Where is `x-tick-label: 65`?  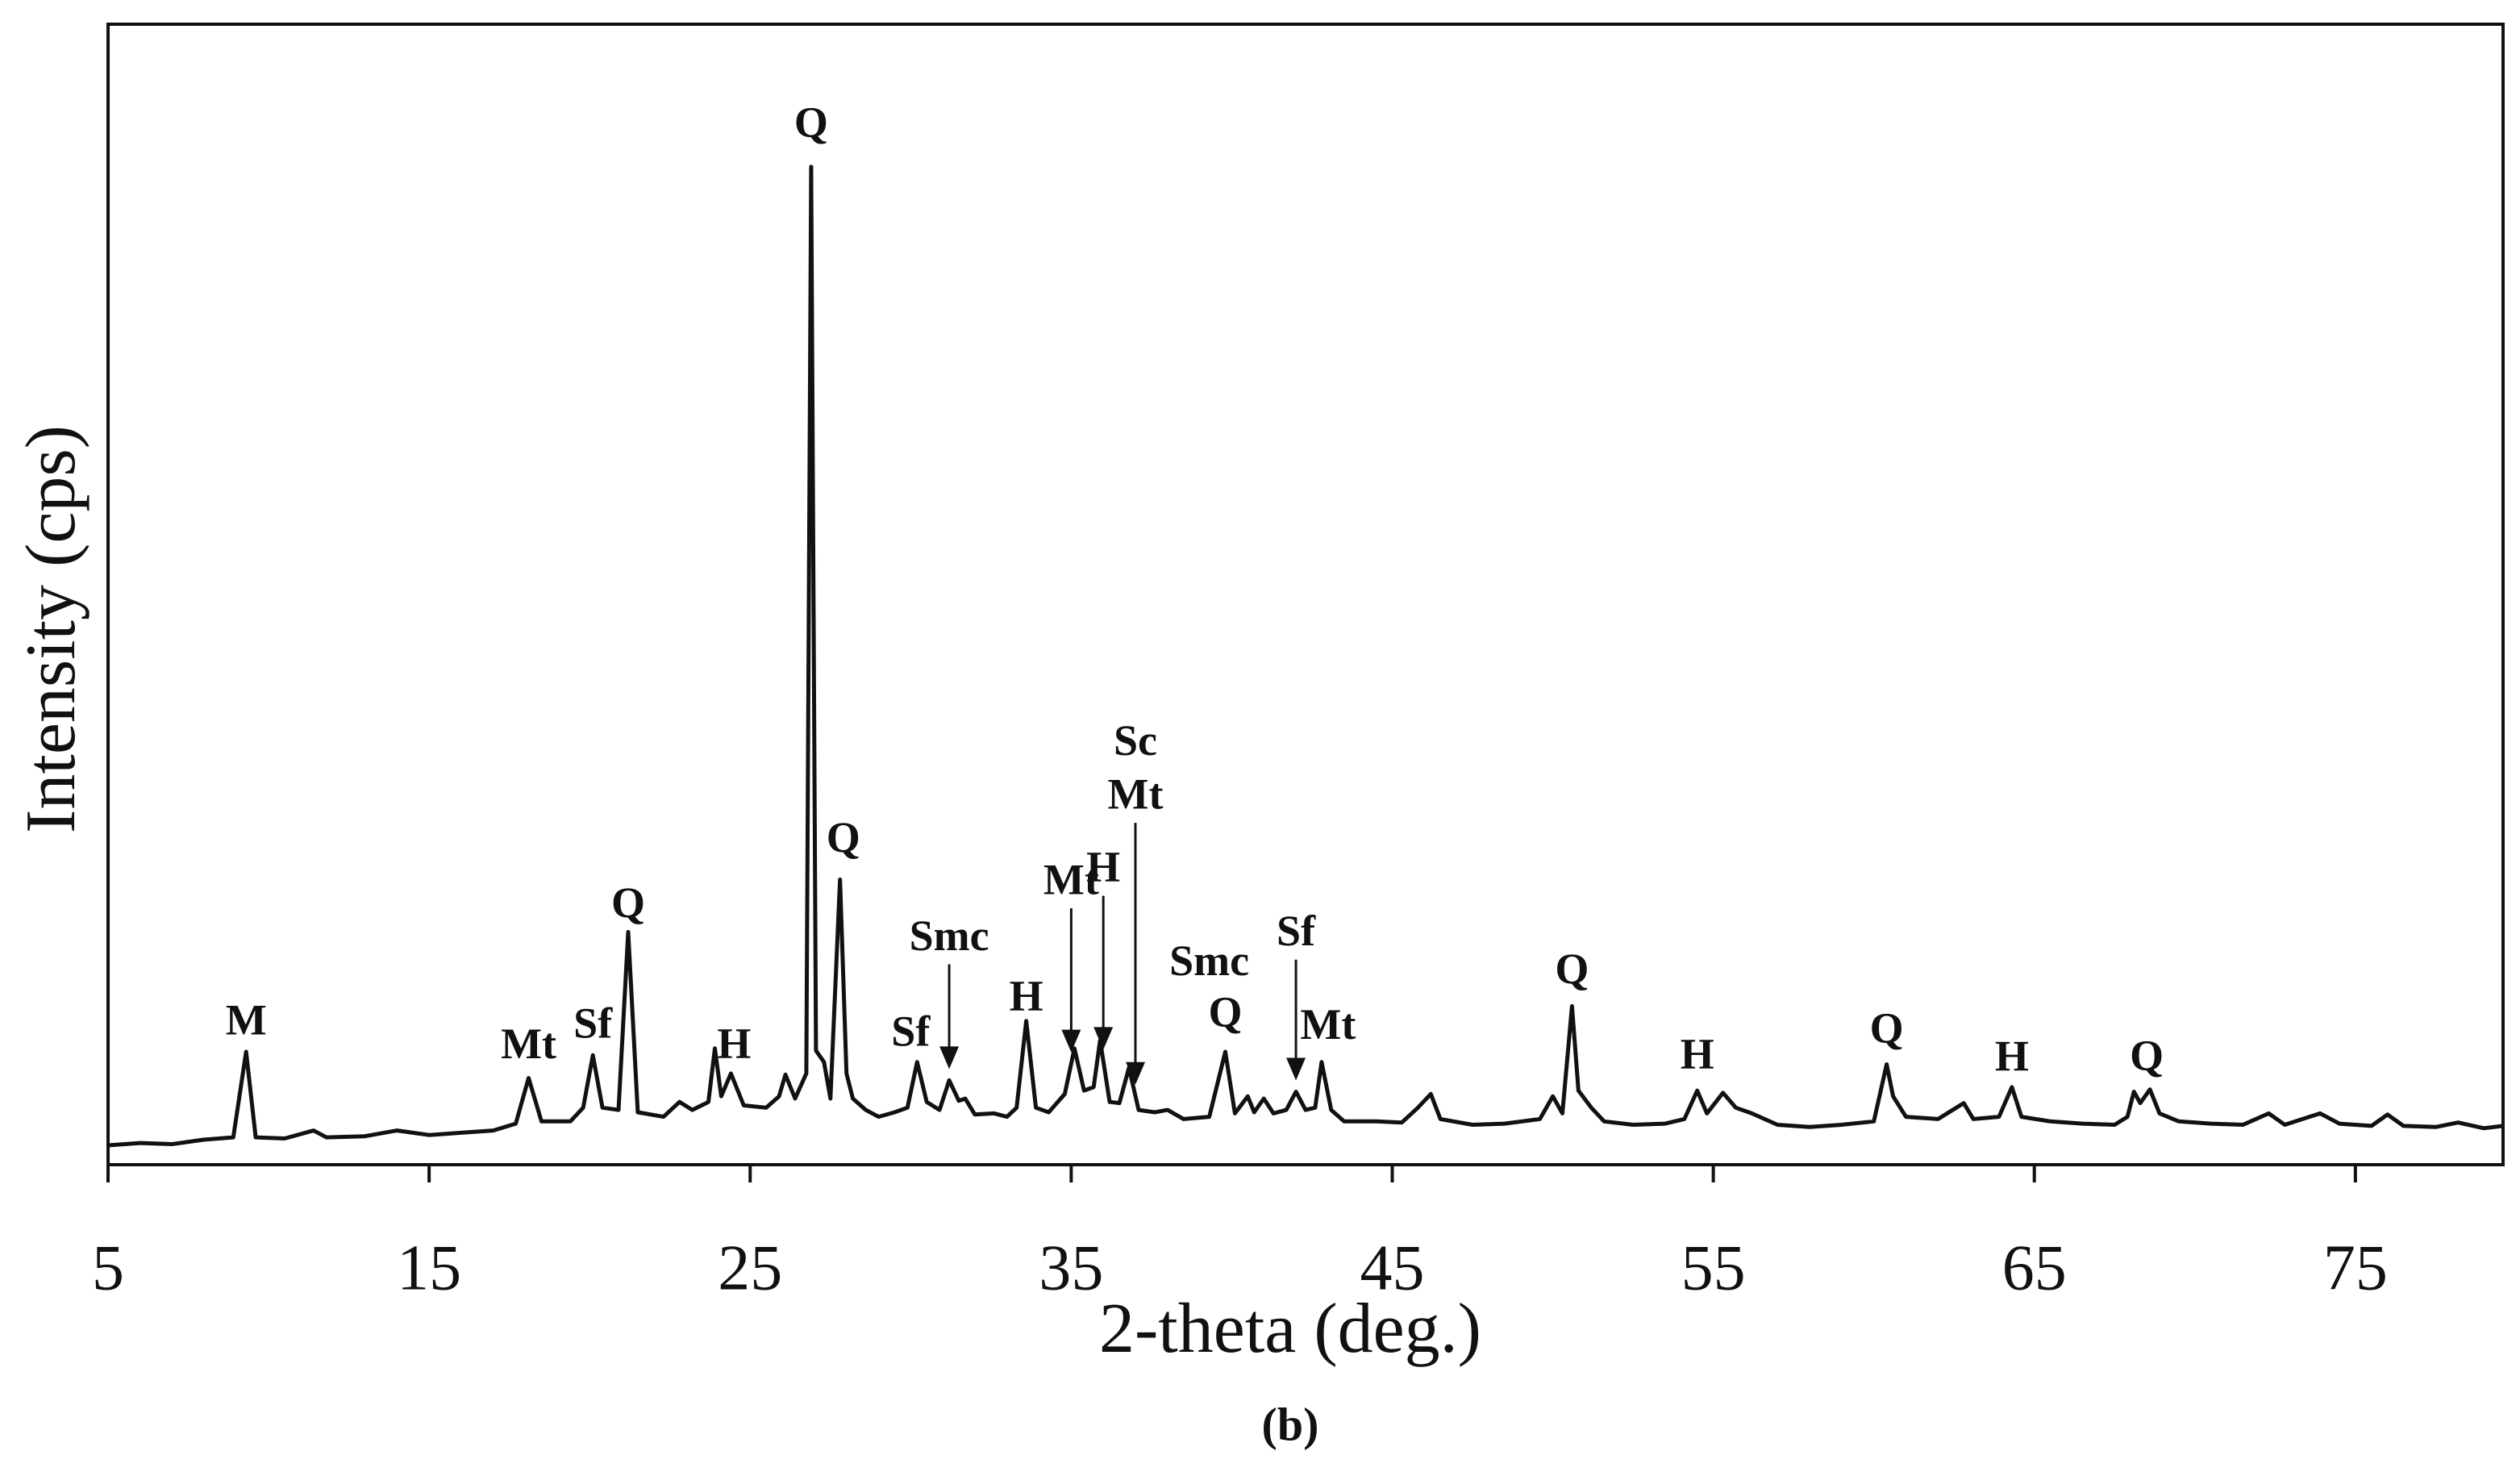
x-tick-label: 65 is located at coordinates (2034, 1267).